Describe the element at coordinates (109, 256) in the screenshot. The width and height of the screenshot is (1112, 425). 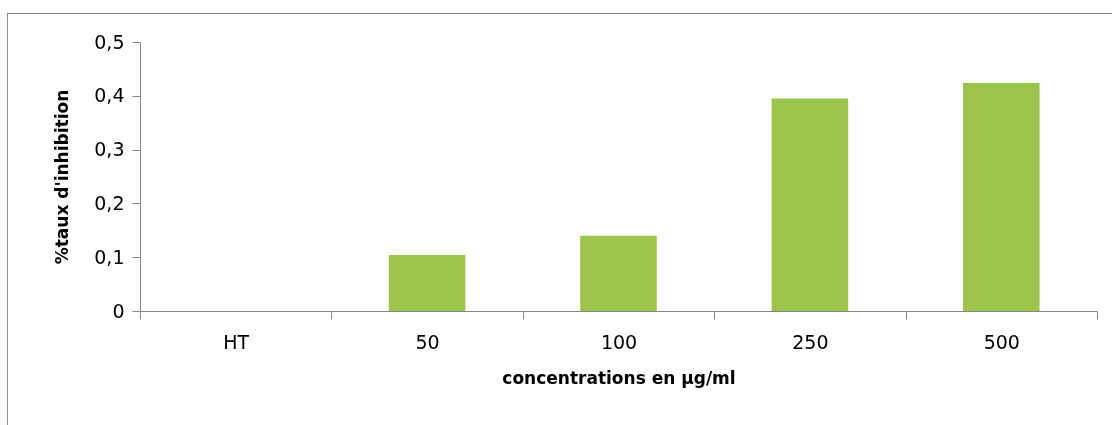
I see `y-tick-label: 0,1` at that location.